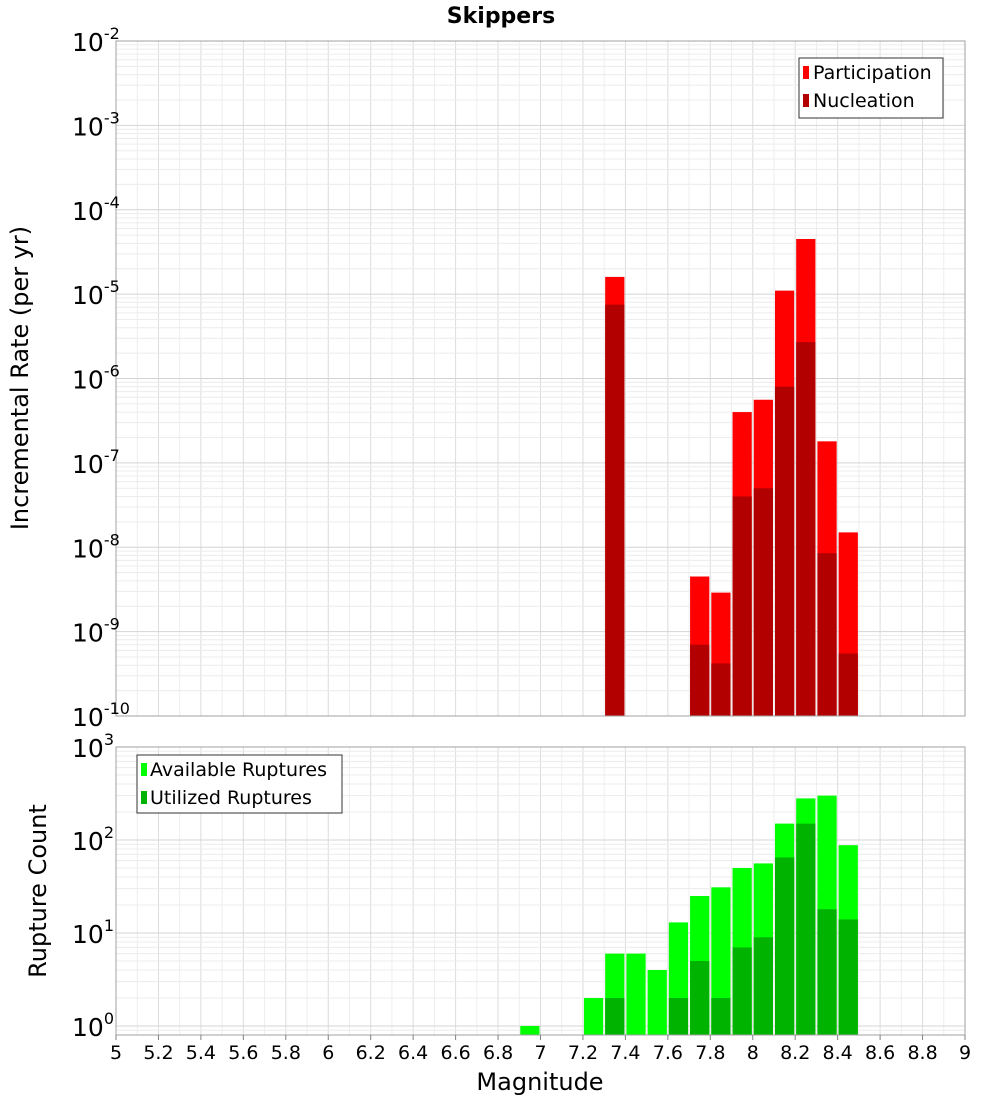 This screenshot has width=1000, height=1100. I want to click on magnitude-tick-label: 7.4, so click(625, 1053).